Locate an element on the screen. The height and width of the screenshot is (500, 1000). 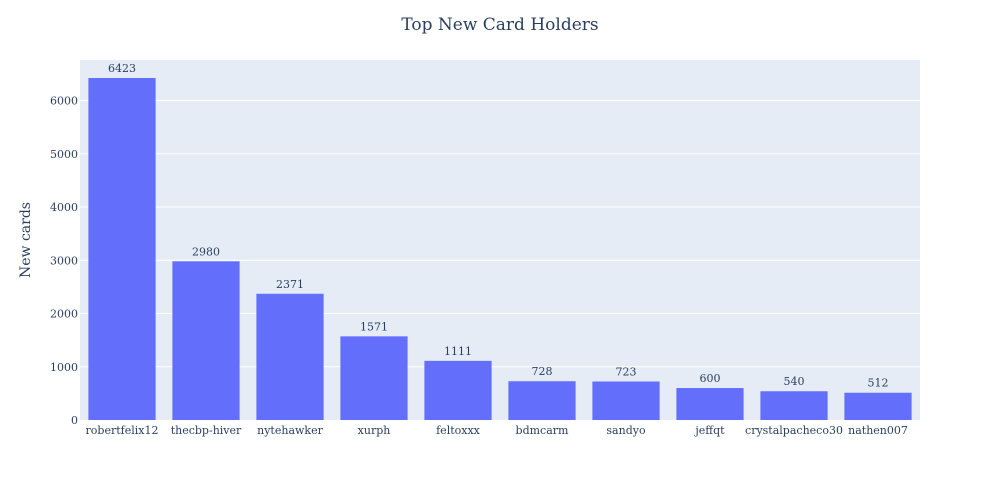
x-tick-label: nytehawker is located at coordinates (290, 430).